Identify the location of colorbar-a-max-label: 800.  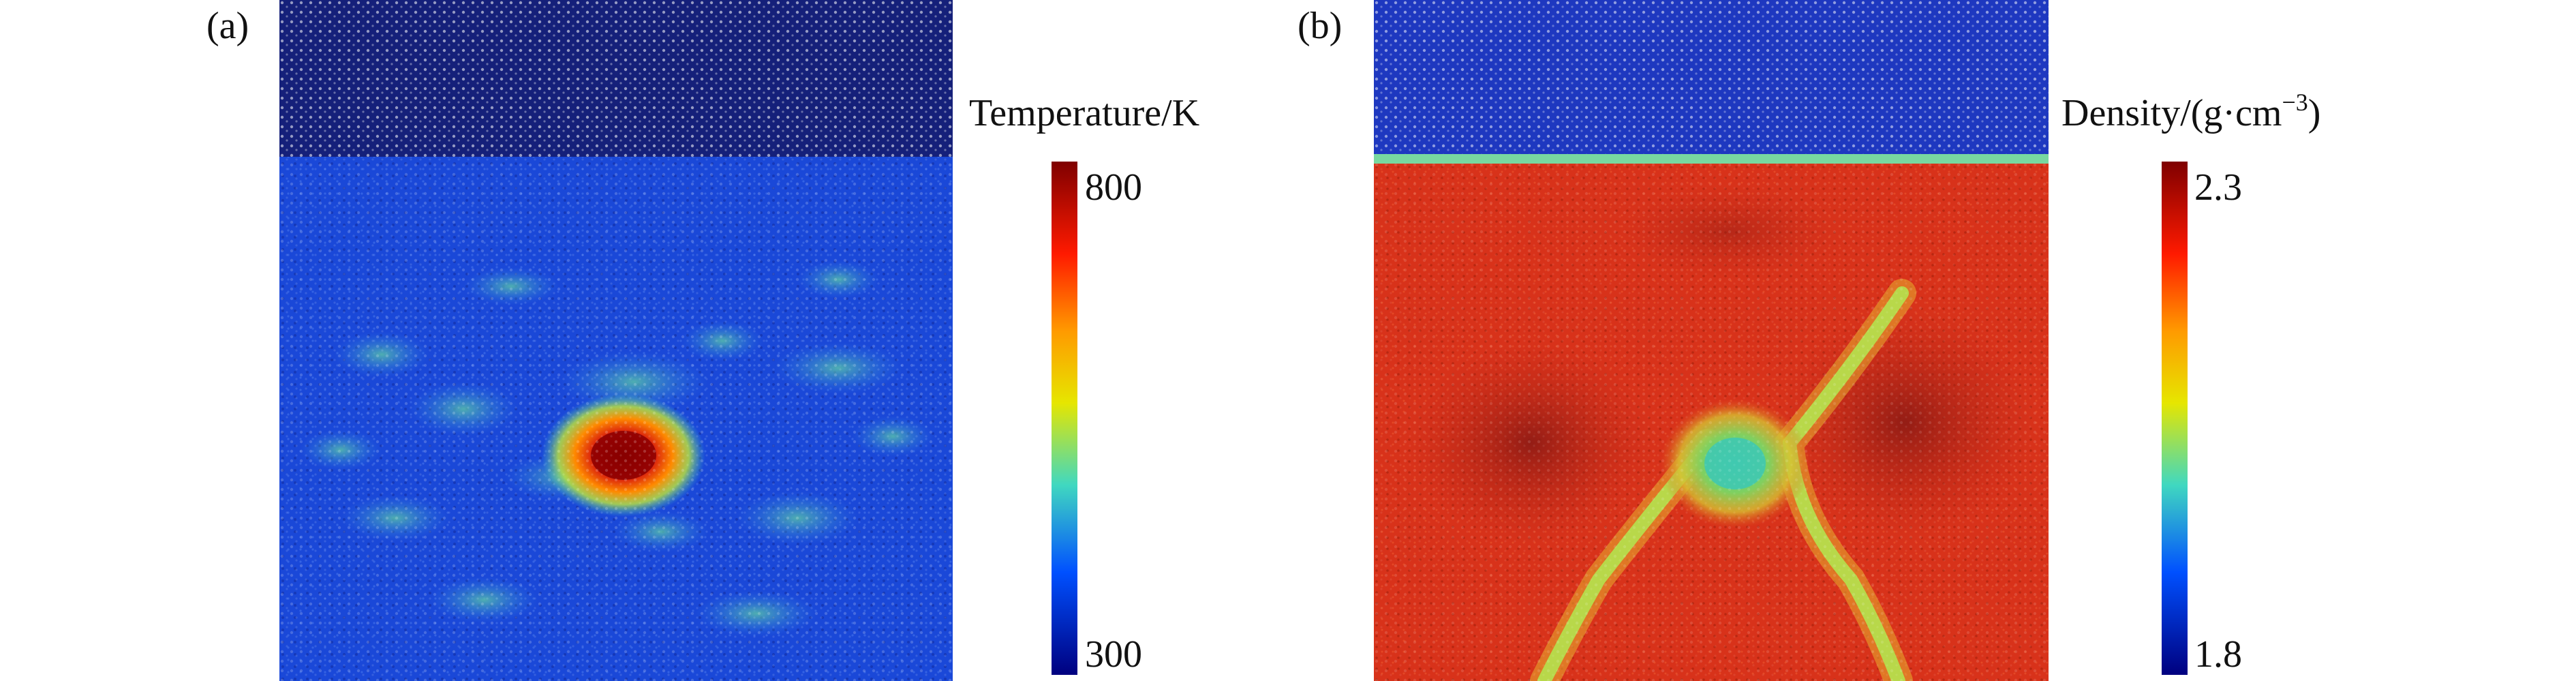
(1113, 187).